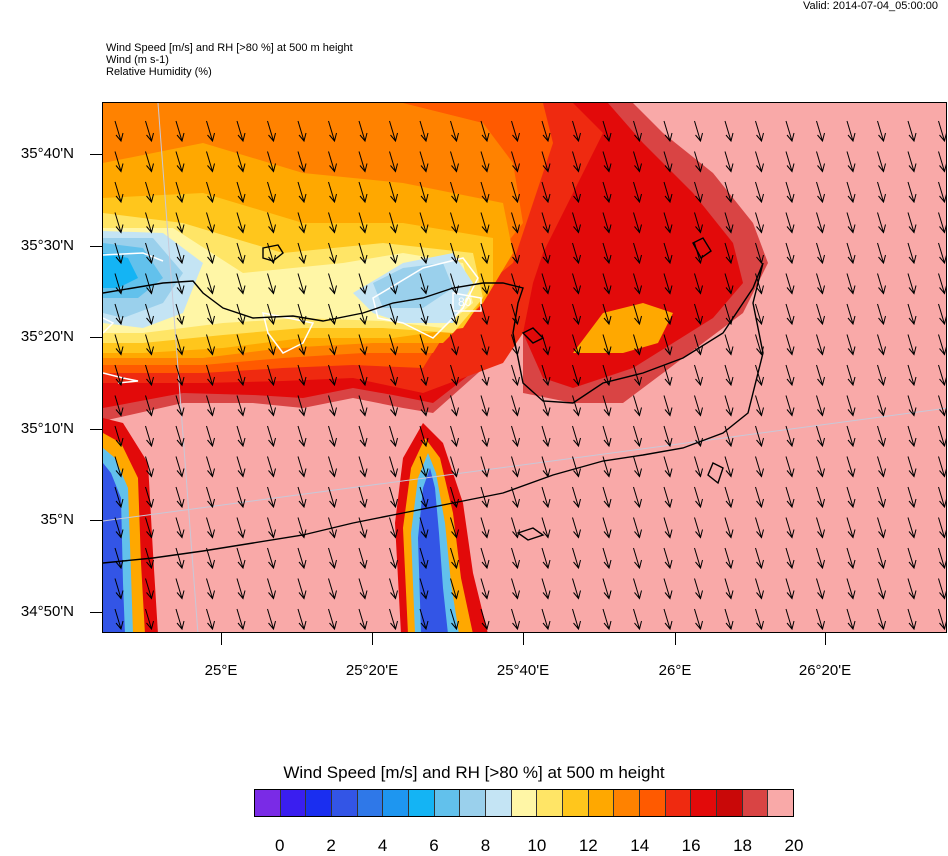  Describe the element at coordinates (221, 639) in the screenshot. I see `lon-tick` at that location.